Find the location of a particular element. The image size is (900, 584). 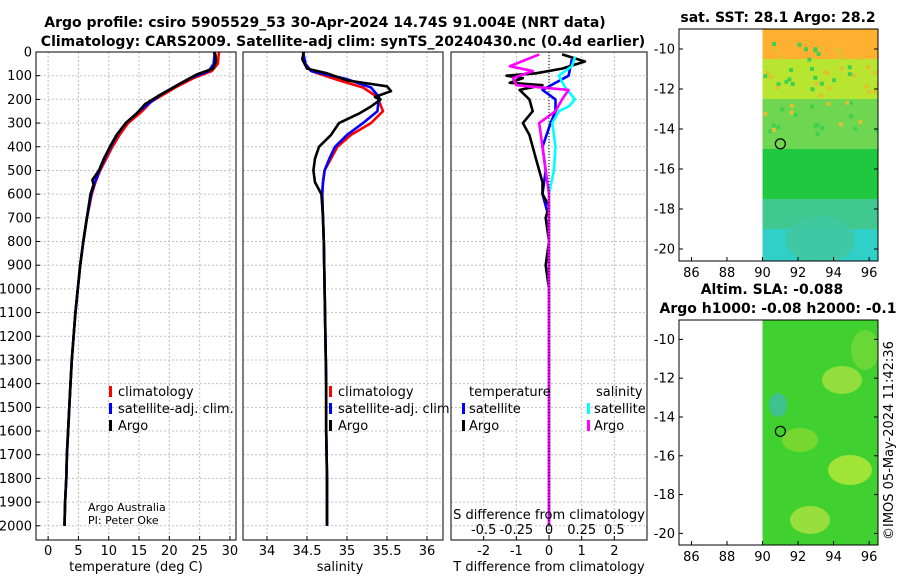

credit-line-1: Argo Australia is located at coordinates (127, 507).